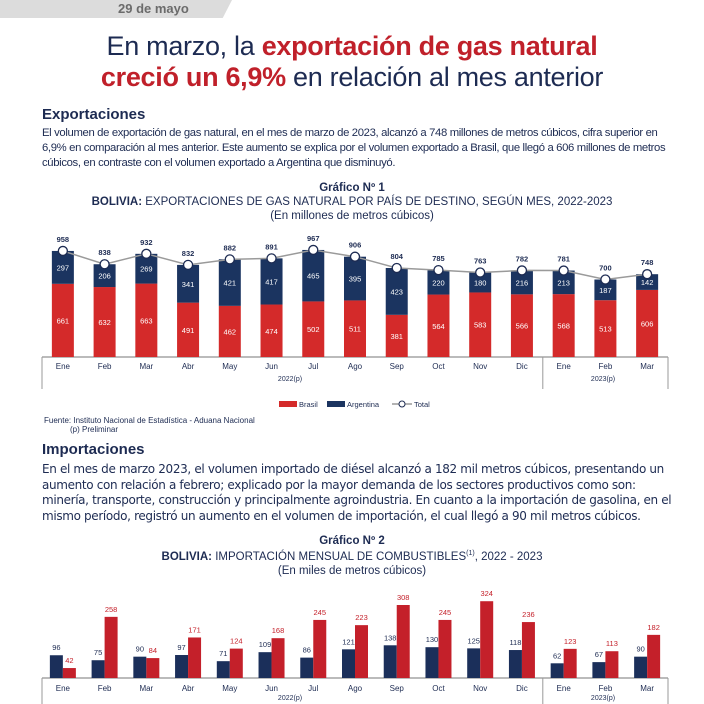  What do you see at coordinates (444, 77) in the screenshot?
I see `headline-text: en relación al mes anterior` at bounding box center [444, 77].